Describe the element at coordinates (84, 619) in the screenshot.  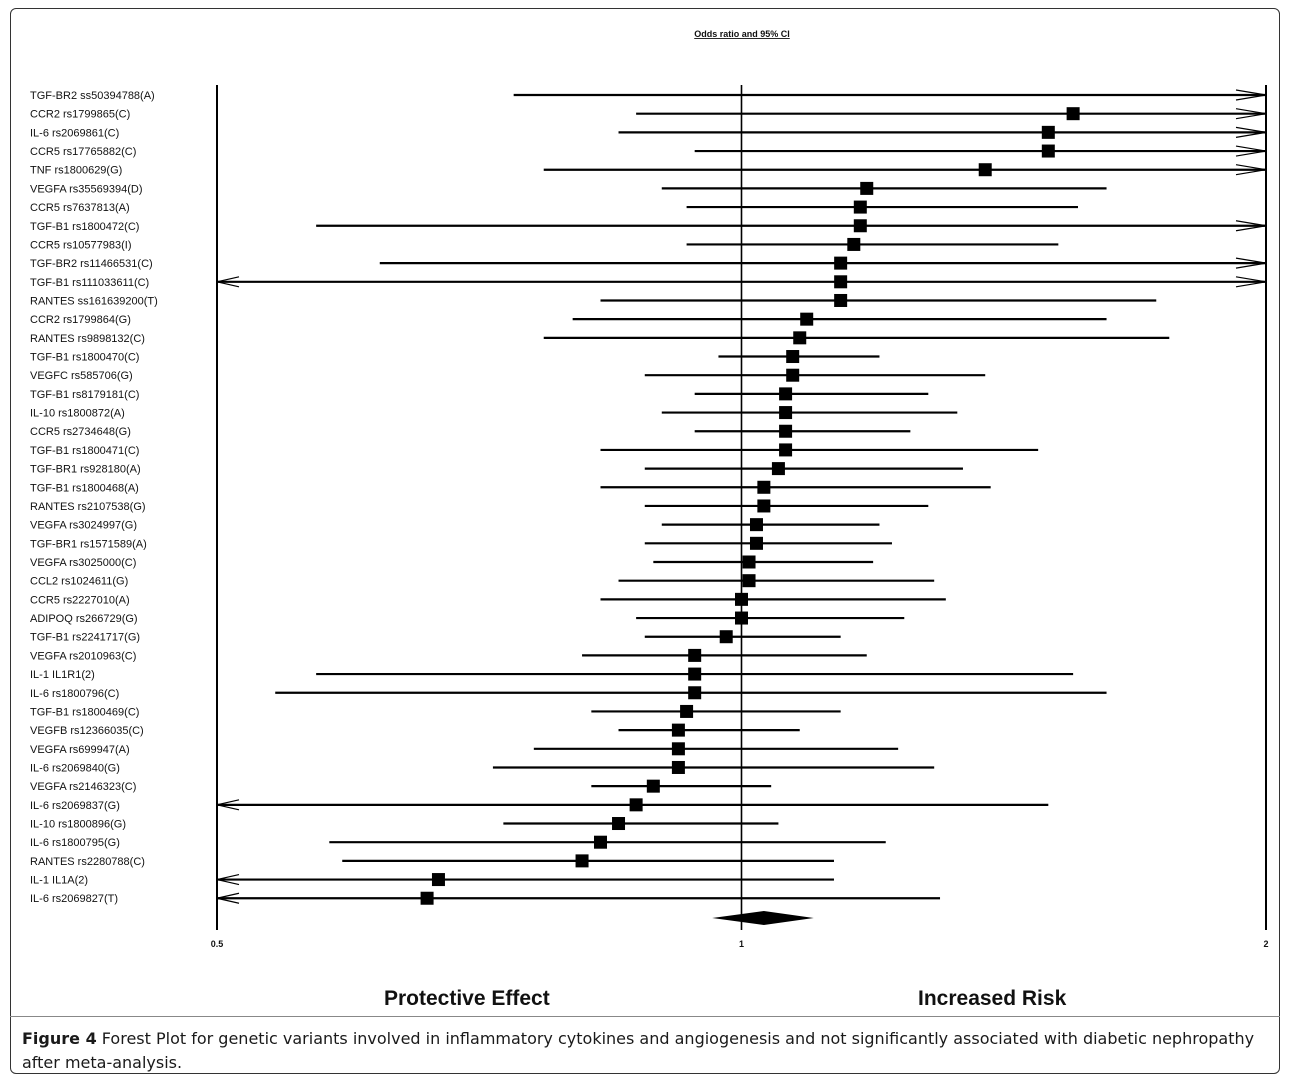
I see `row-label: ADIPOQ rs266729(G)` at that location.